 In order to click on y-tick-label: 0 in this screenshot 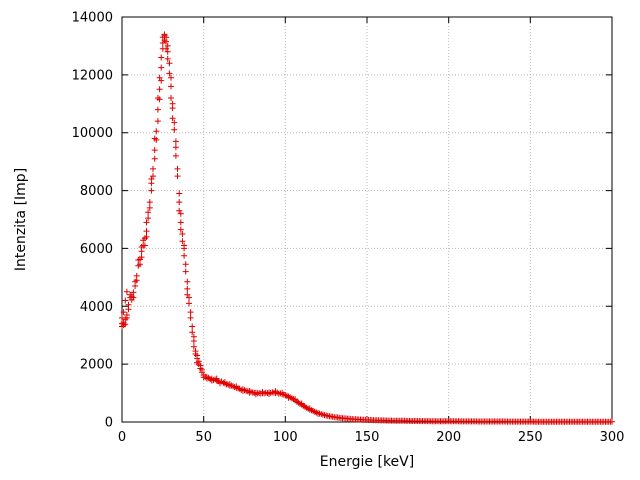, I will do `click(109, 423)`.